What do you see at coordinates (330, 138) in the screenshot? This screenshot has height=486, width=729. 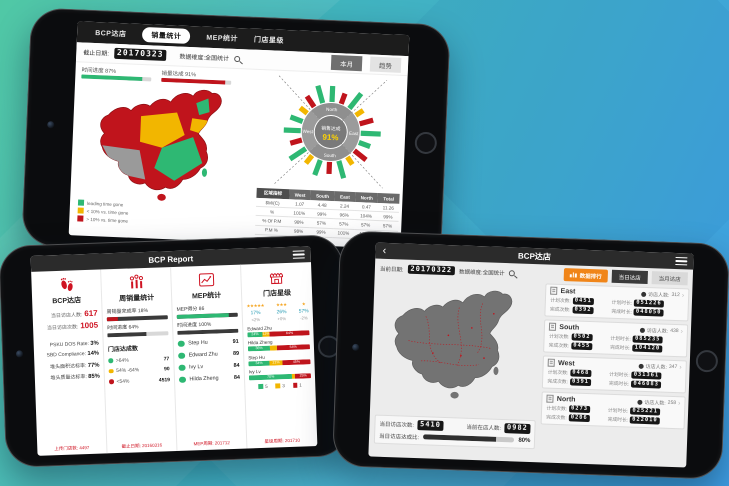 I see `radial-center-value: 91%` at bounding box center [330, 138].